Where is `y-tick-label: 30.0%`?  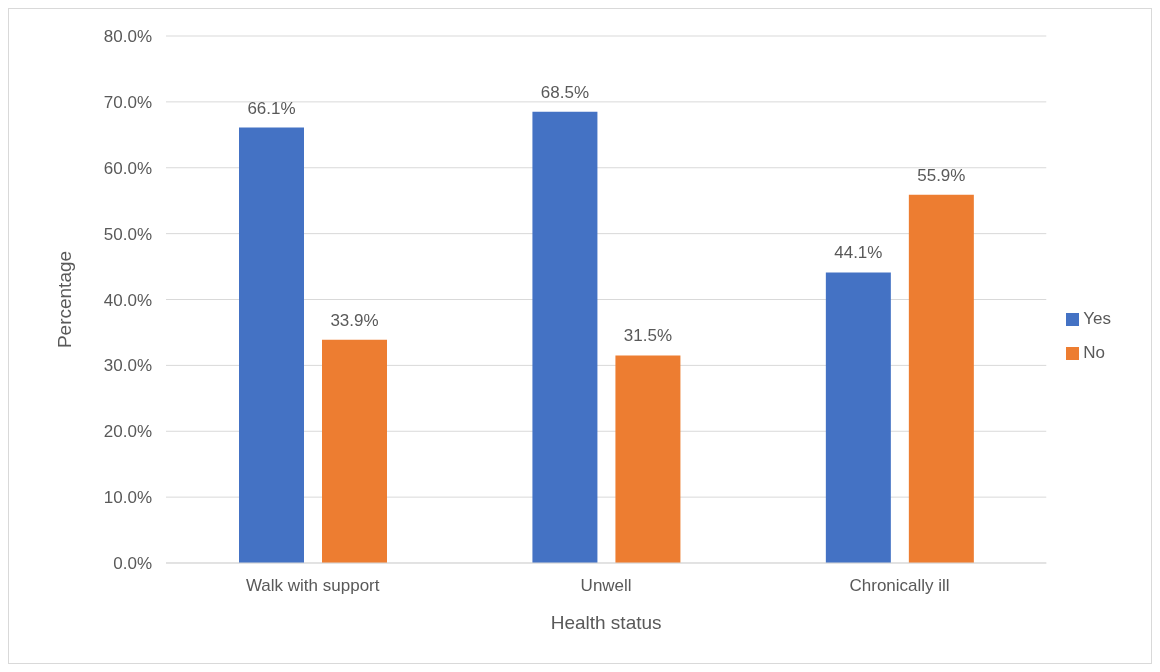 y-tick-label: 30.0% is located at coordinates (127, 366).